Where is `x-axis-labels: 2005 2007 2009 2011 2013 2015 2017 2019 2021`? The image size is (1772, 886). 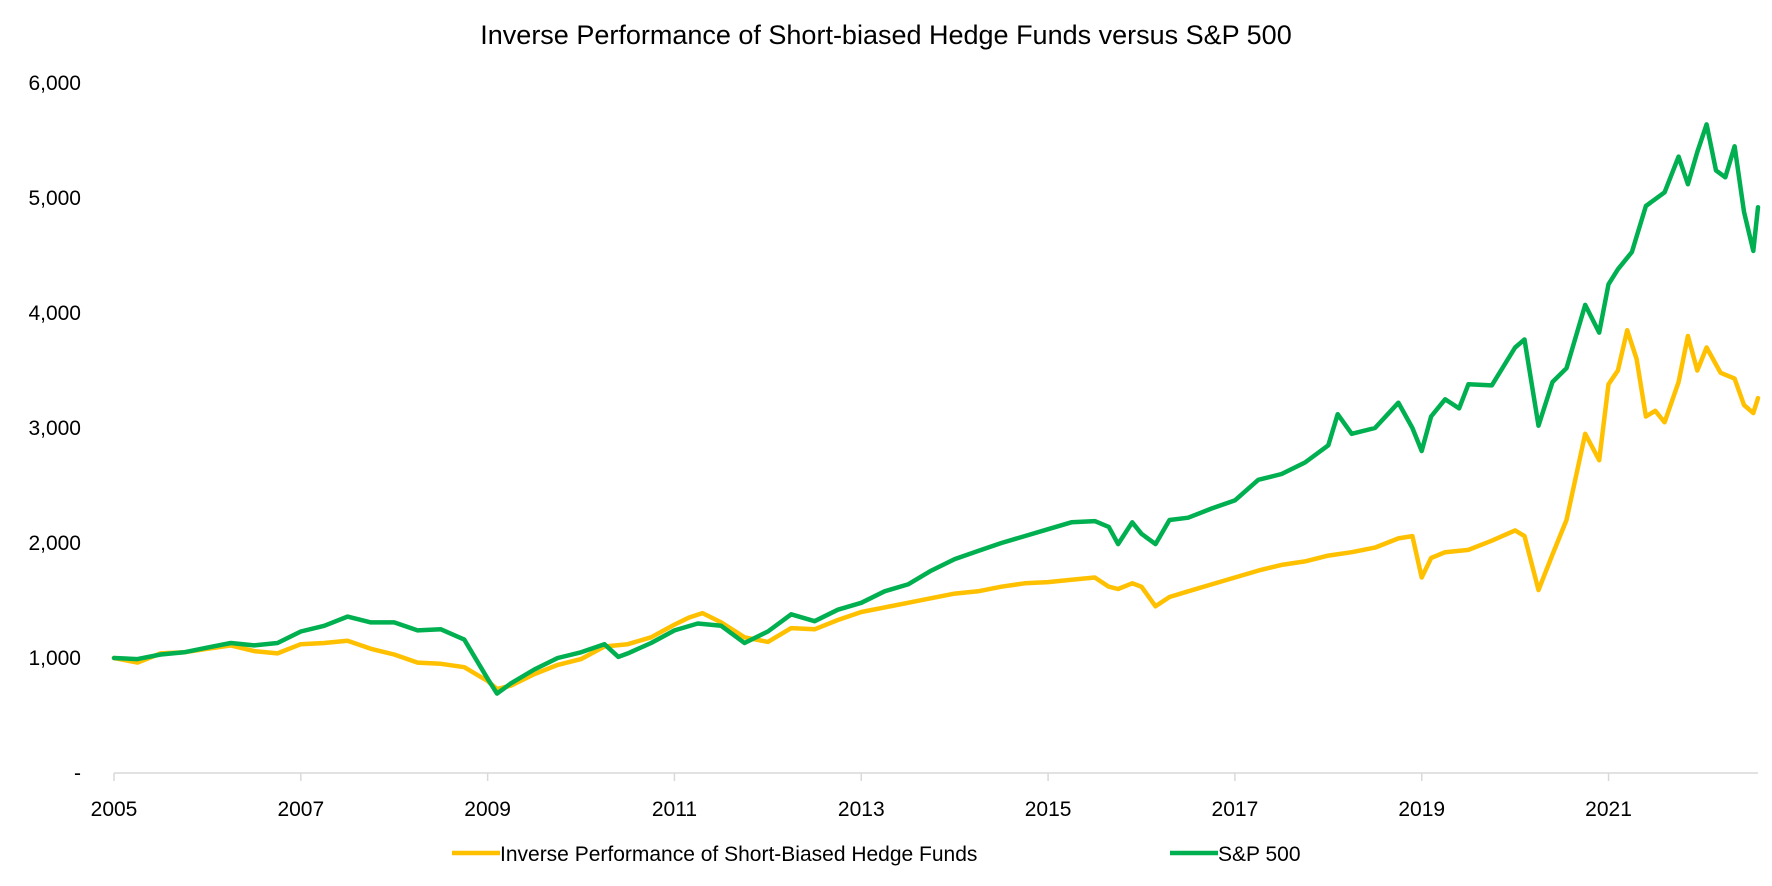 x-axis-labels: 2005 2007 2009 2011 2013 2015 2017 2019 2021 is located at coordinates (861, 809).